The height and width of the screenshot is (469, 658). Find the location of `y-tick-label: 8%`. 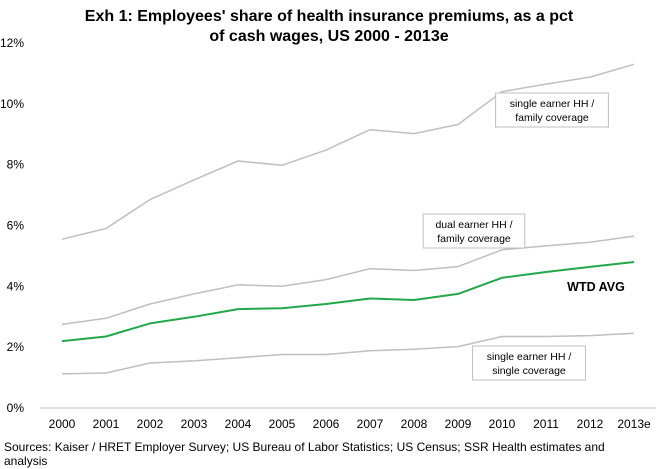

y-tick-label: 8% is located at coordinates (16, 165).